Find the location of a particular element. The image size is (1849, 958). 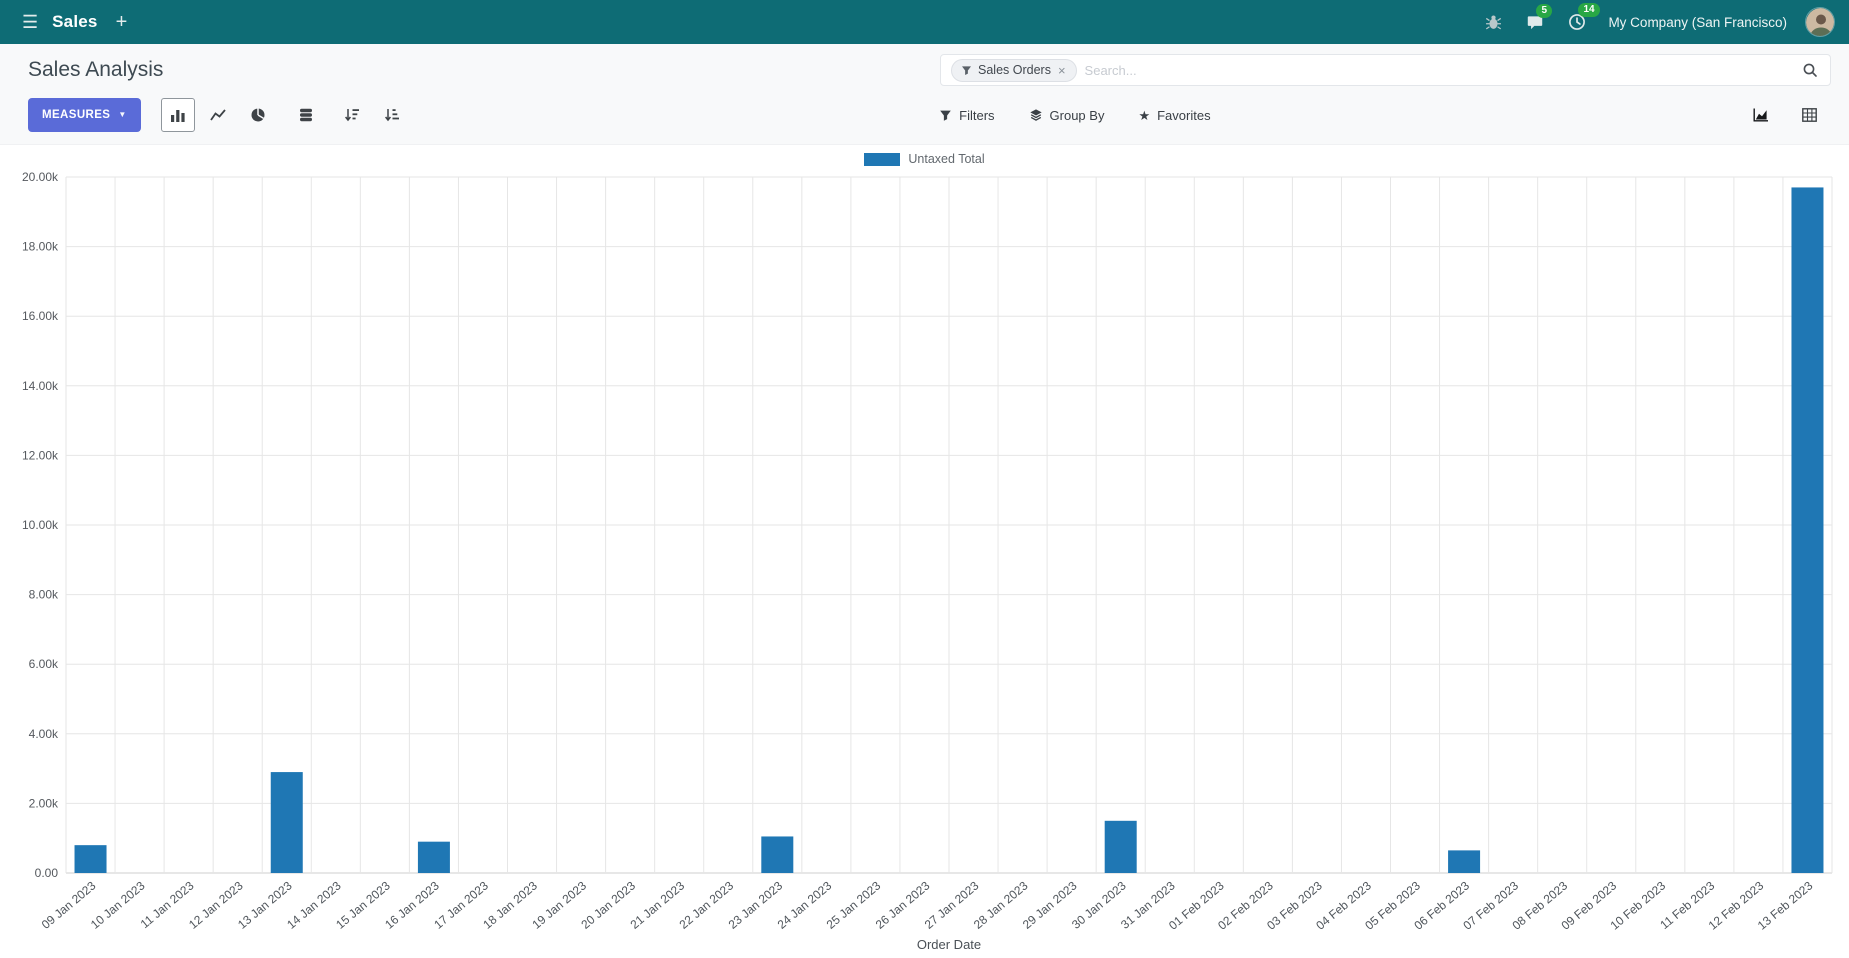

legend-label: Untaxed Total is located at coordinates (946, 159).